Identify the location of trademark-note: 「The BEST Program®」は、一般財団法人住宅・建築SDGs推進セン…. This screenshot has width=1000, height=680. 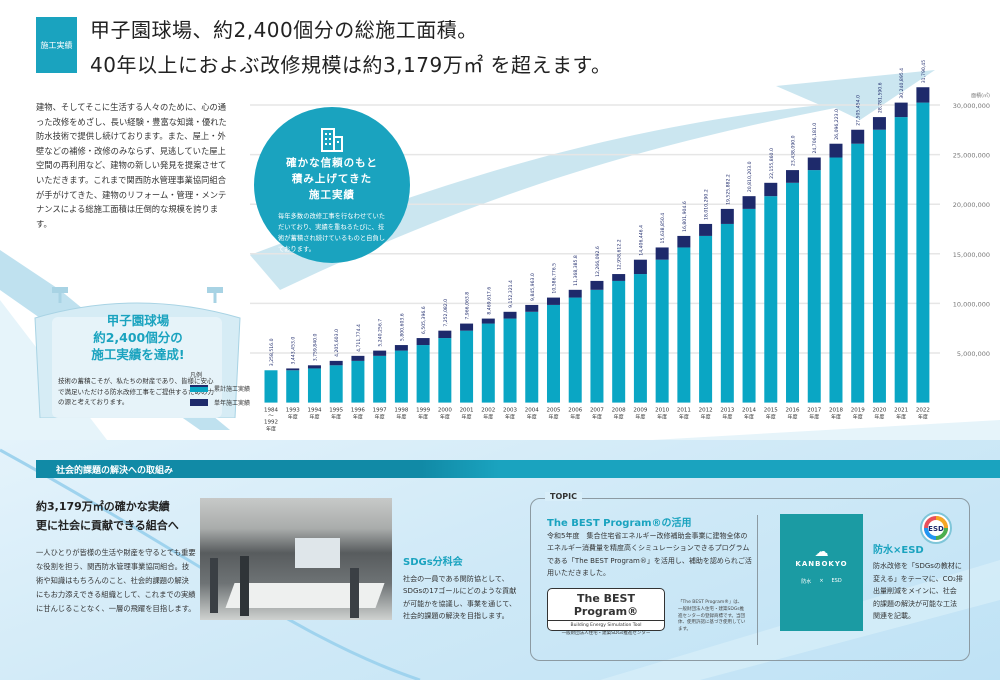
(712, 616).